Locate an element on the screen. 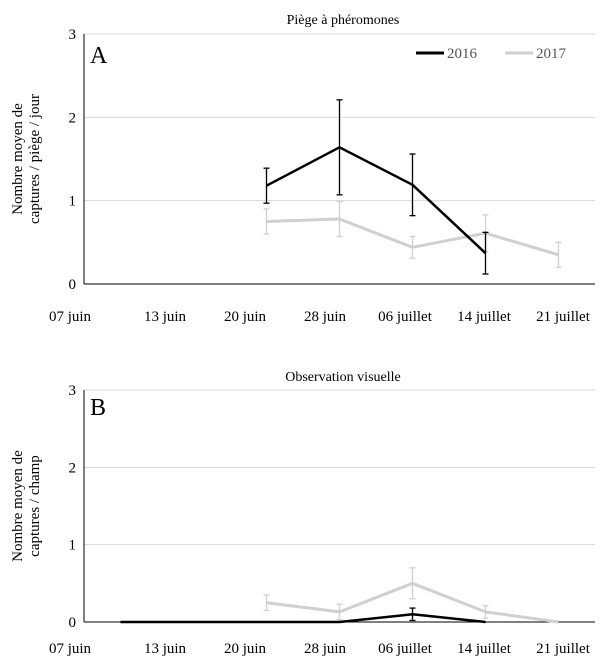 The height and width of the screenshot is (662, 601). chart-a-xtick-label: 21 juillet is located at coordinates (563, 317).